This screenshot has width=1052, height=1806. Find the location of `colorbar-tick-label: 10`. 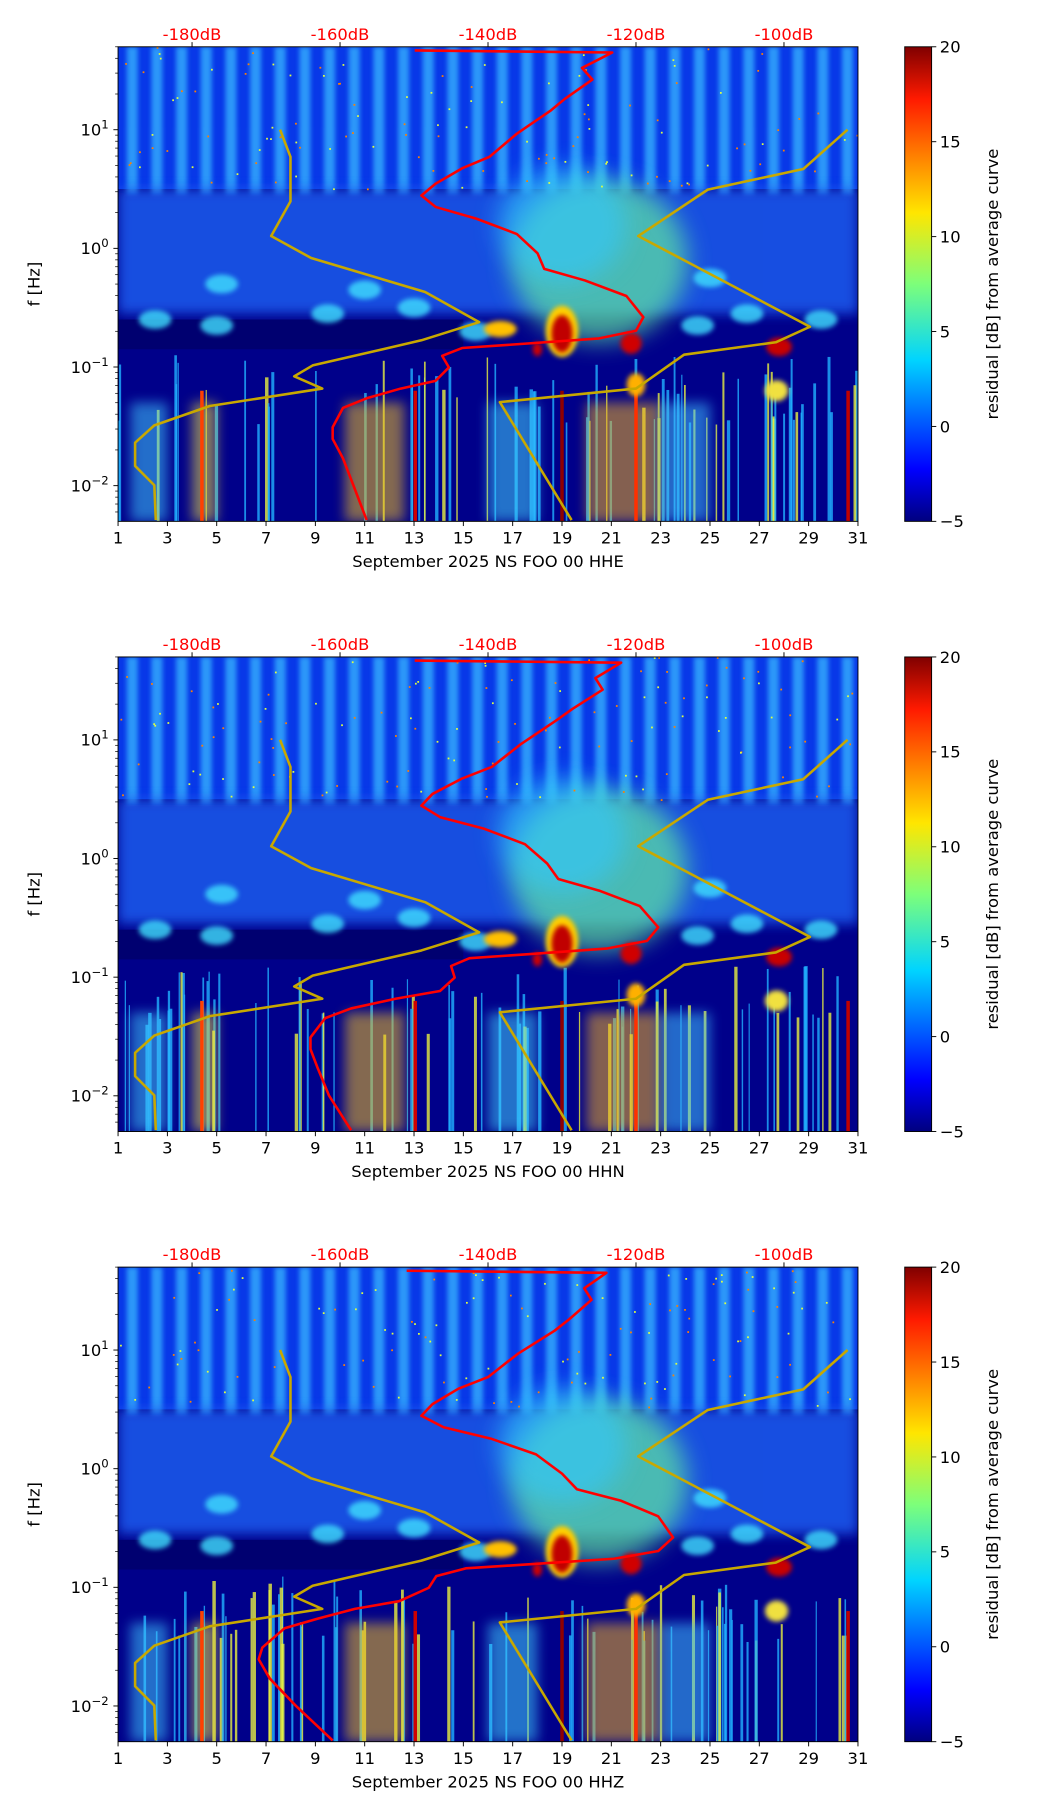

colorbar-tick-label: 10 is located at coordinates (950, 847).